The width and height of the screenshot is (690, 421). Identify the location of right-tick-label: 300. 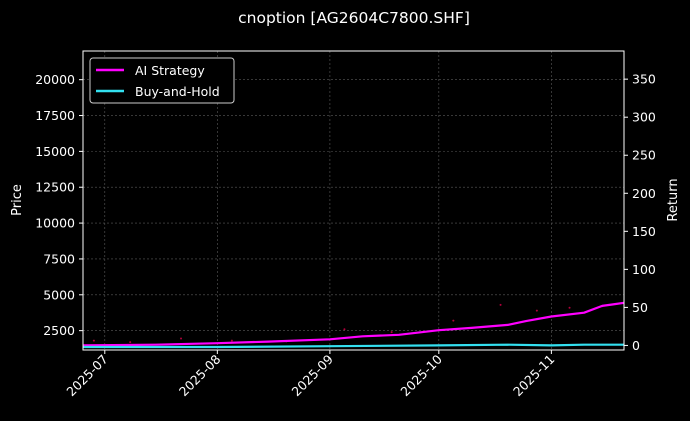
(644, 117).